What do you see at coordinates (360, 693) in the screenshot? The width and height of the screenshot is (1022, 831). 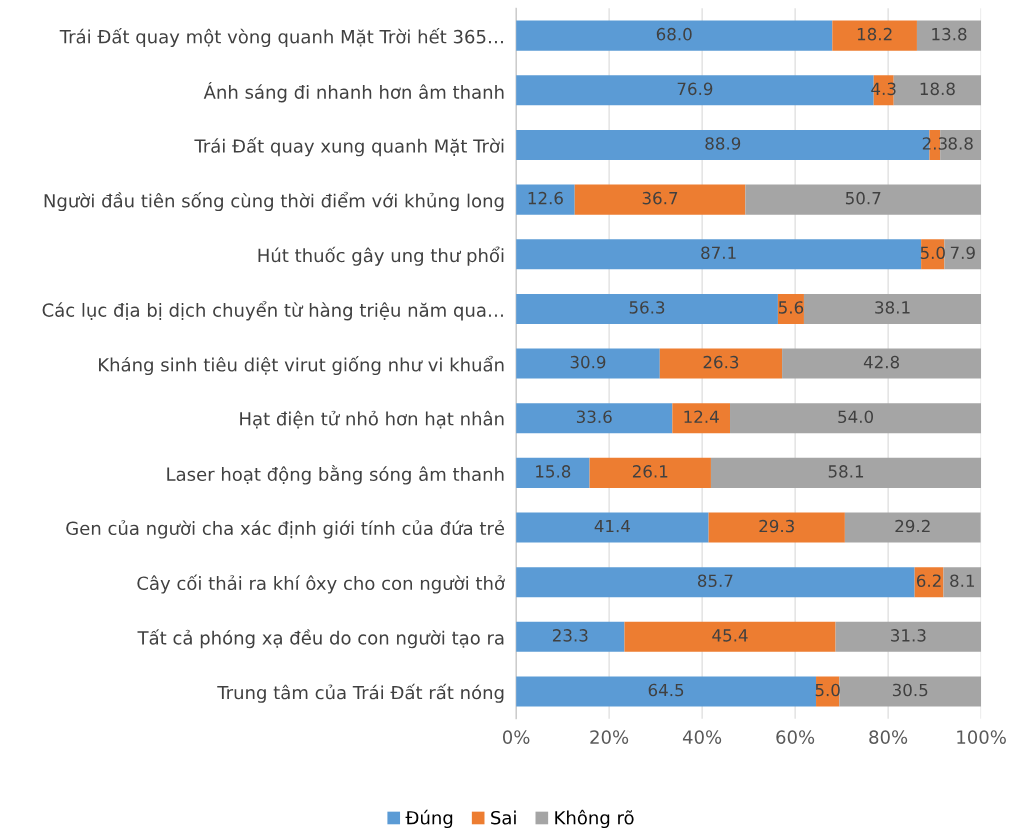 I see `y-tick-label: Trung tâm của Trái Đất rất nóng` at bounding box center [360, 693].